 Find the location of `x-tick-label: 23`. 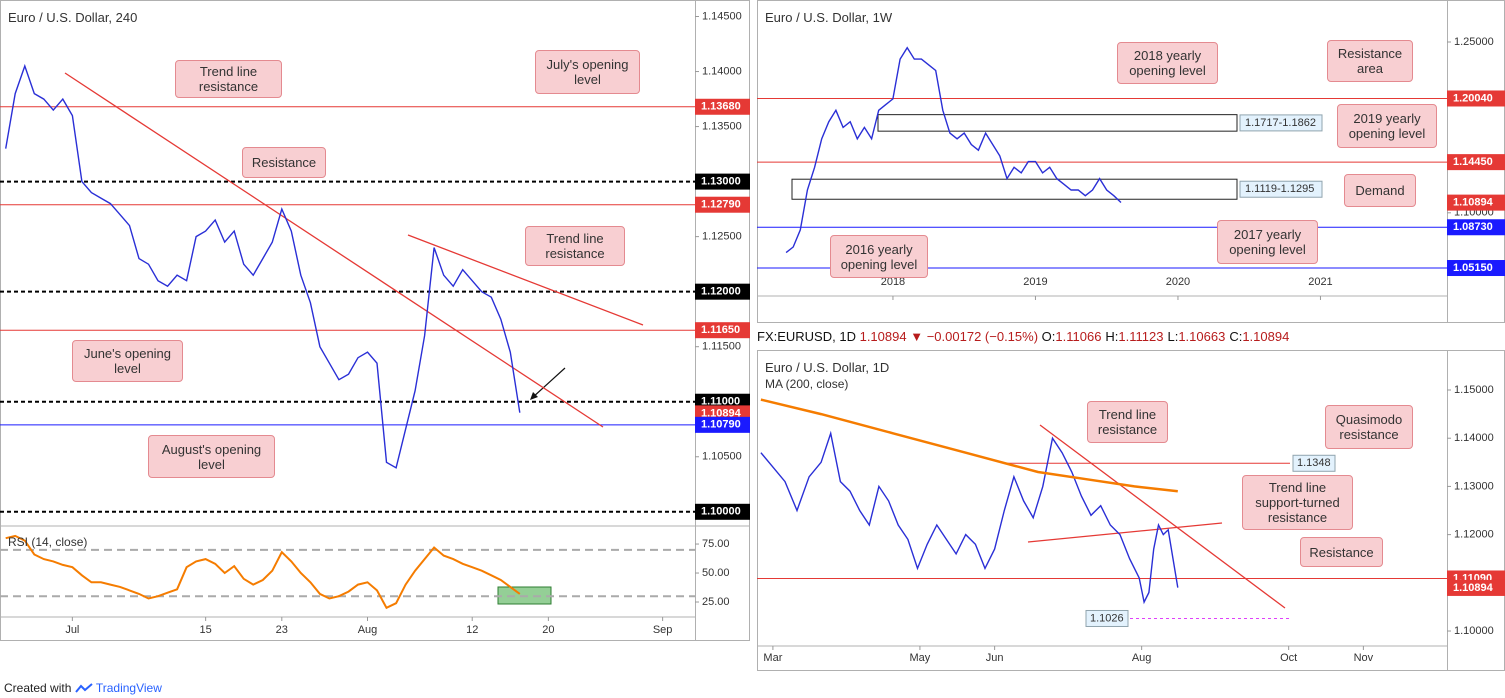

x-tick-label: 23 is located at coordinates (282, 630).